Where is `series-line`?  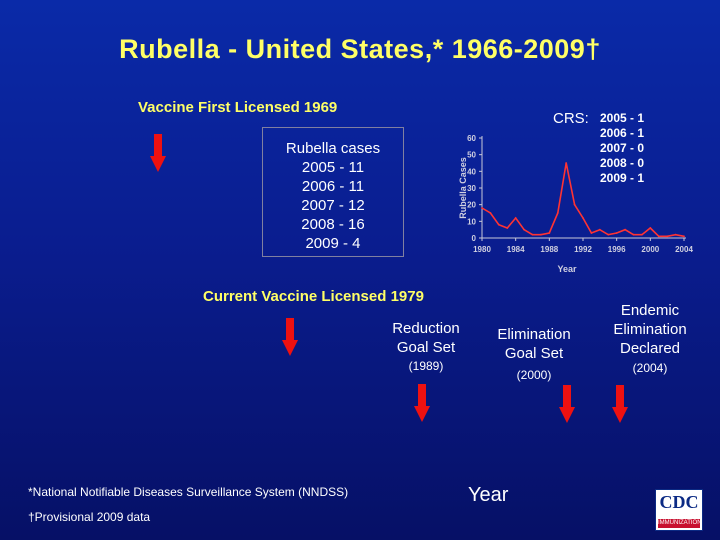 series-line is located at coordinates (583, 200).